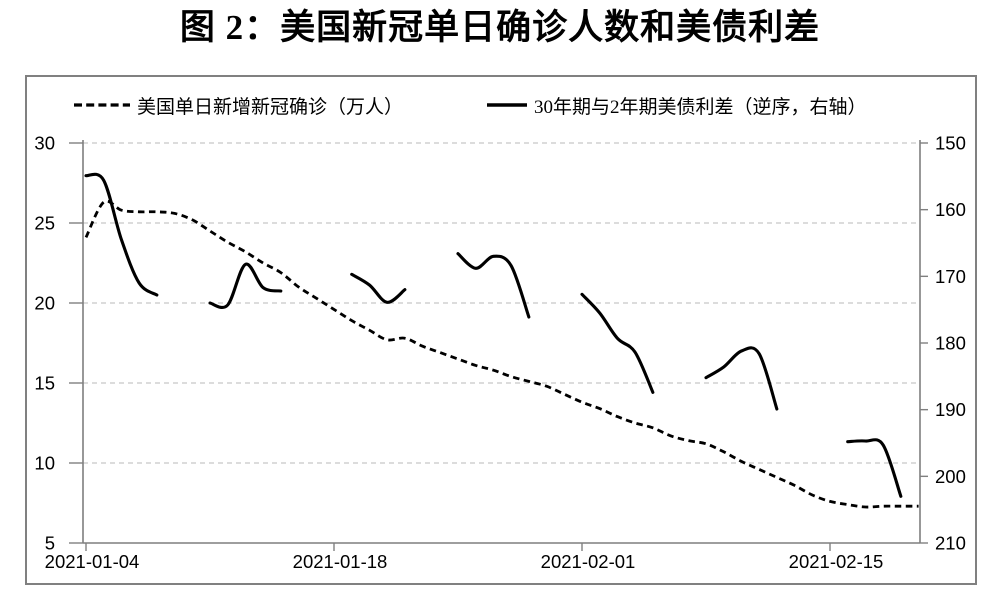 This screenshot has height=603, width=1000. I want to click on left-axis-tick-label: 15, so click(44, 383).